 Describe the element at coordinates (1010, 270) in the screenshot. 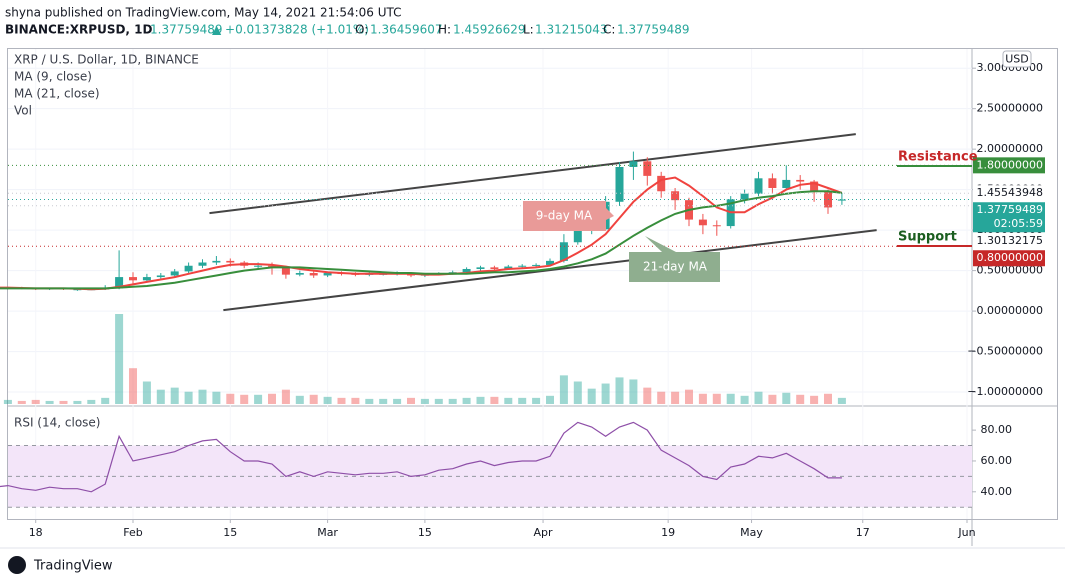

I see `y-tick-label: 0.50000000` at that location.